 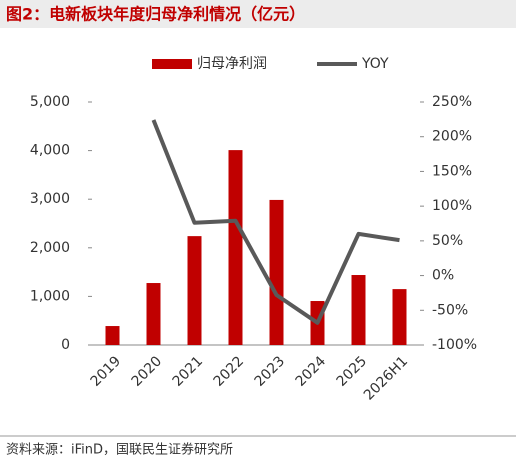 What do you see at coordinates (454, 345) in the screenshot?
I see `y2-tick-label: -100%` at bounding box center [454, 345].